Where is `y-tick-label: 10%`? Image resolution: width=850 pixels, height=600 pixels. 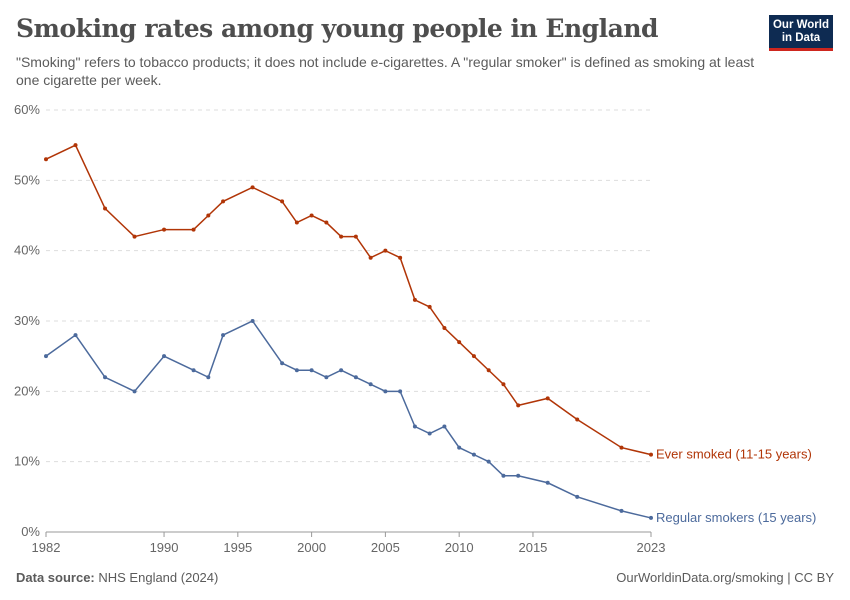
y-tick-label: 10% is located at coordinates (27, 461).